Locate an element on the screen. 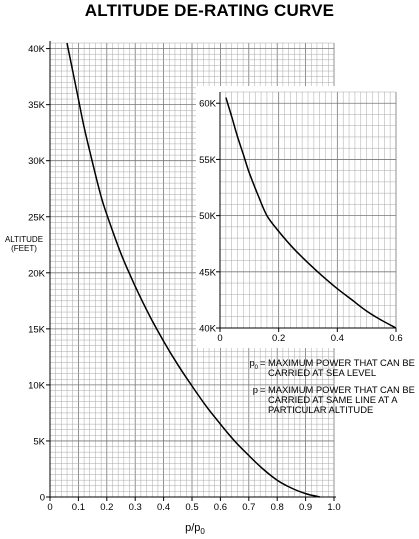 The image size is (419, 539). y-axis-label-line-2: (FEET) is located at coordinates (24, 248).